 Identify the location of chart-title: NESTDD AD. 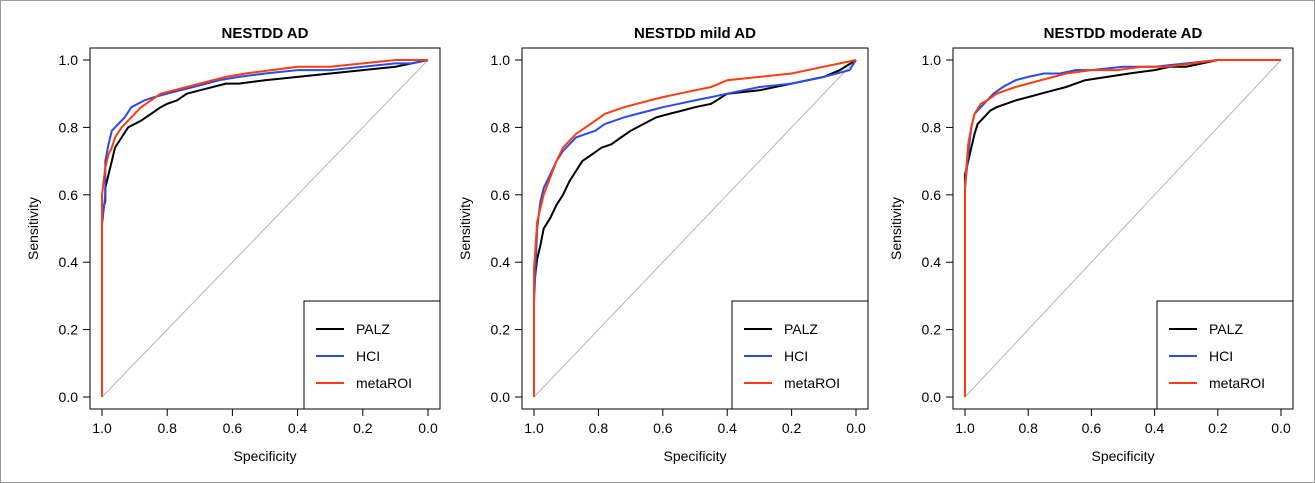
(265, 33).